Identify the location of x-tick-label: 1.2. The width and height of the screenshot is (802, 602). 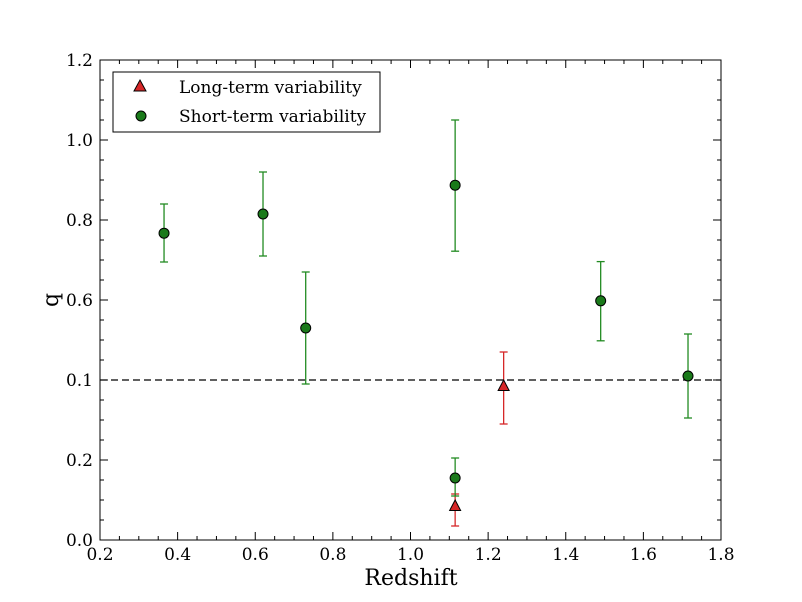
(488, 555).